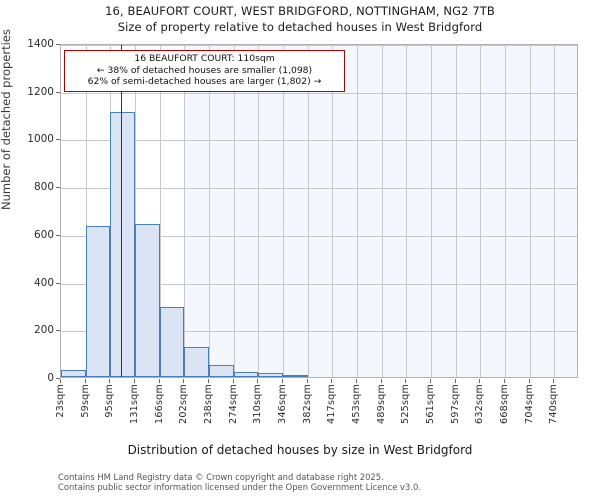 The height and width of the screenshot is (500, 600). Describe the element at coordinates (332, 404) in the screenshot. I see `x-axis-tick-label: 417sqm` at that location.